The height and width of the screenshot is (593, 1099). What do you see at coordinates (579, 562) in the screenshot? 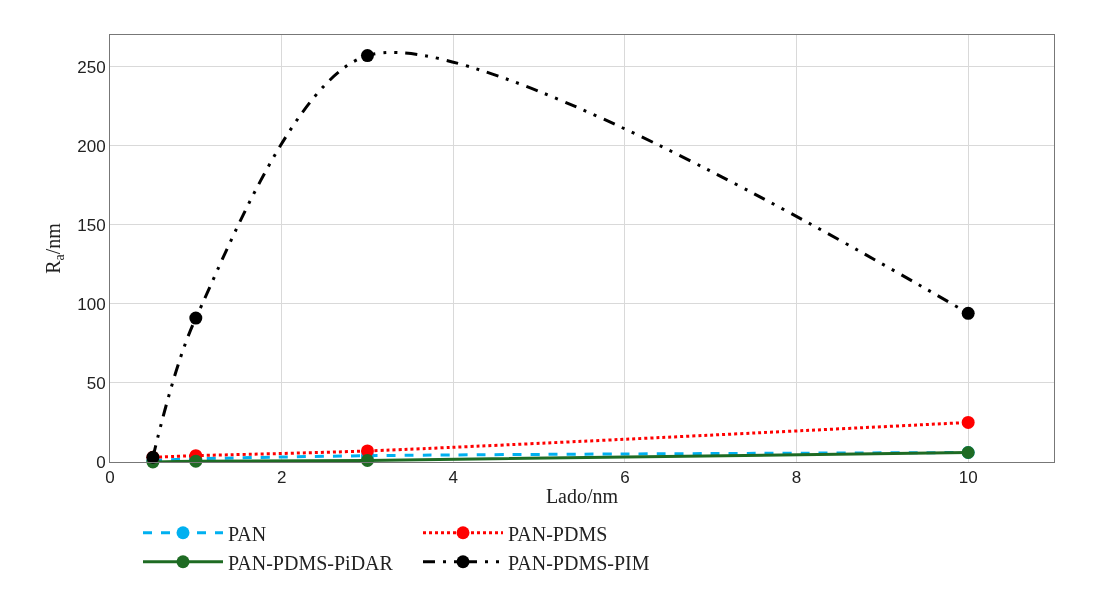
I see `legend-label: PAN-PDMS-PIM` at bounding box center [579, 562].